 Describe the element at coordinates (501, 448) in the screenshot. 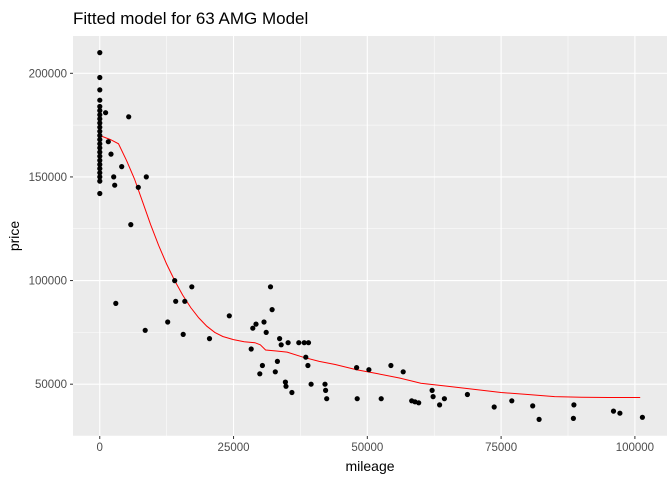

I see `x-tick-label: 75000` at that location.